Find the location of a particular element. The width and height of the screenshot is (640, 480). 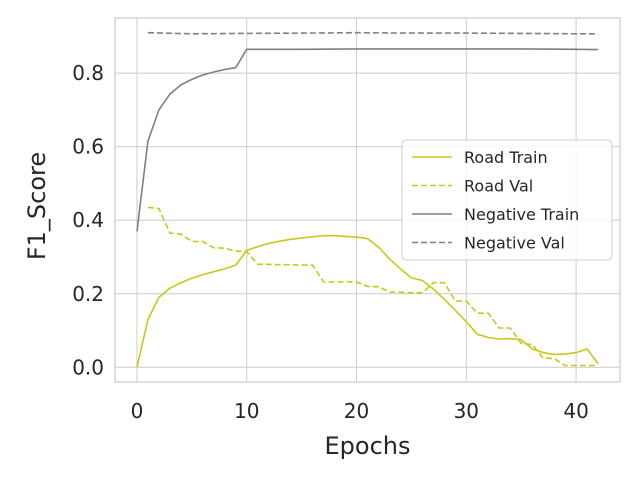

y-tick-label: 0.4 is located at coordinates (88, 220).